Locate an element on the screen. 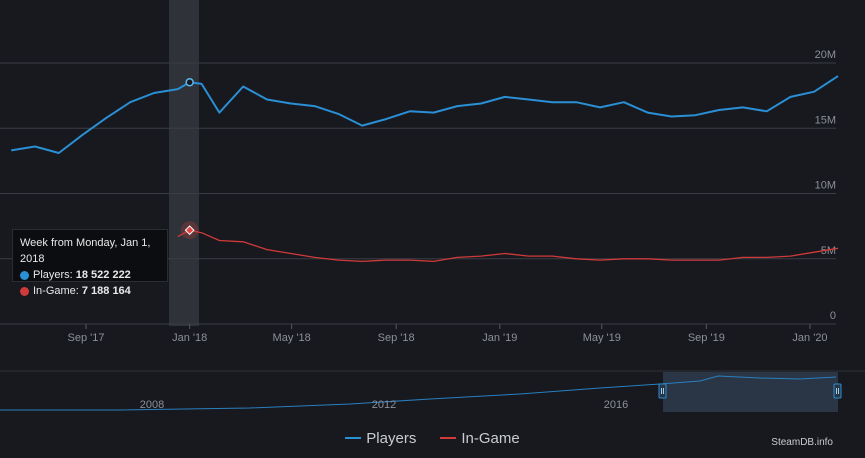 The width and height of the screenshot is (865, 458). hover-markers is located at coordinates (189, 159).